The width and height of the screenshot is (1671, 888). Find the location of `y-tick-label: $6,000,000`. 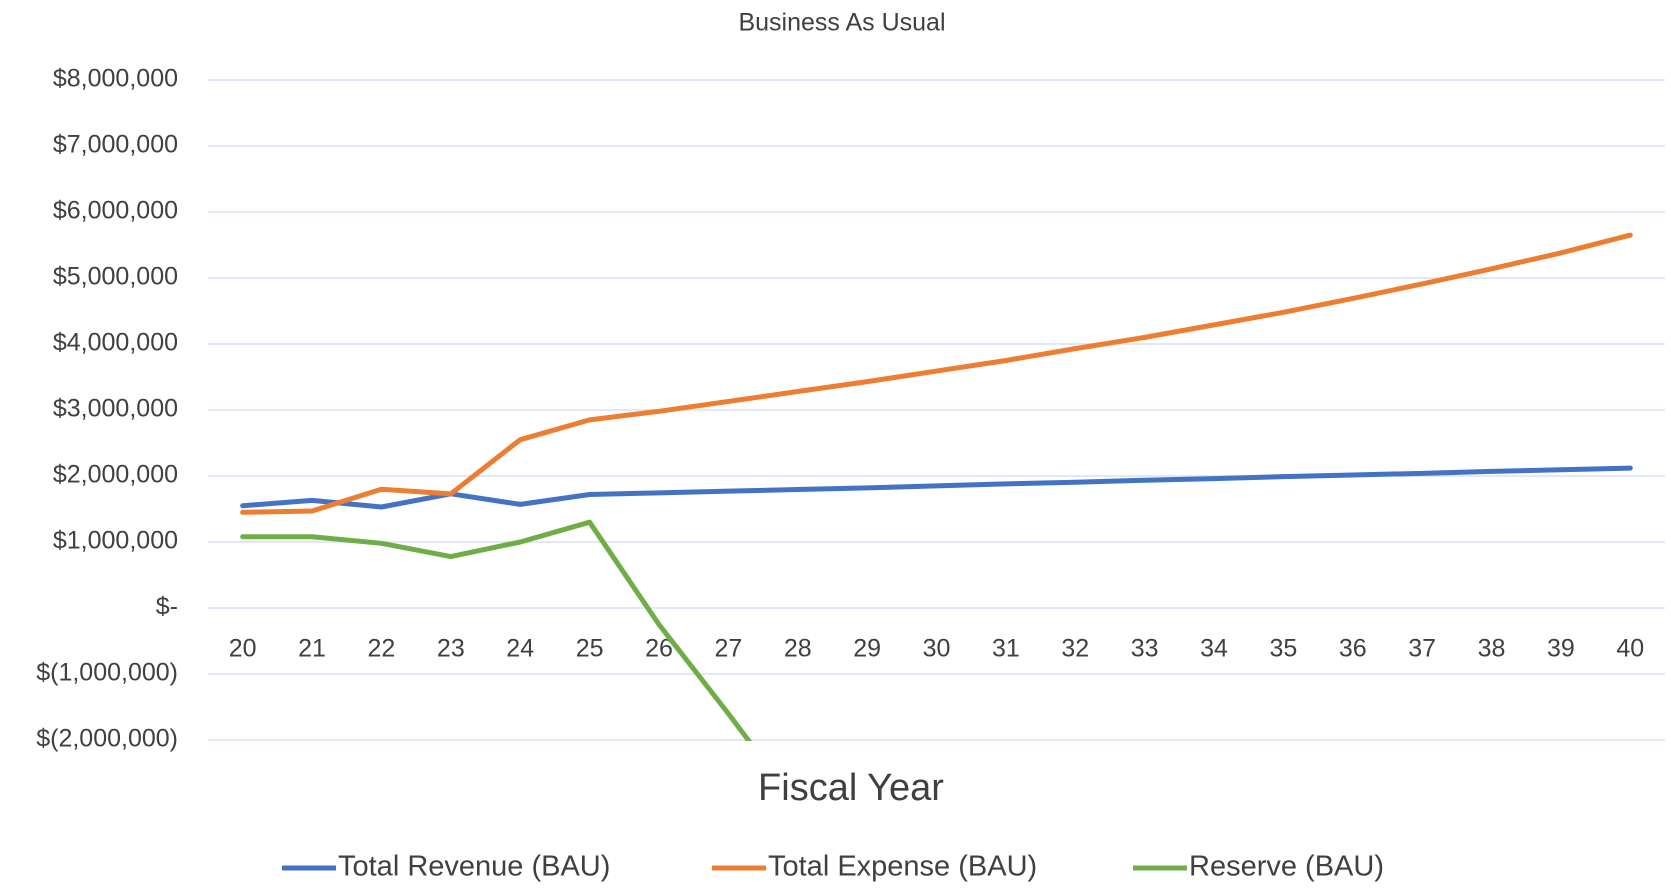

y-tick-label: $6,000,000 is located at coordinates (115, 211).